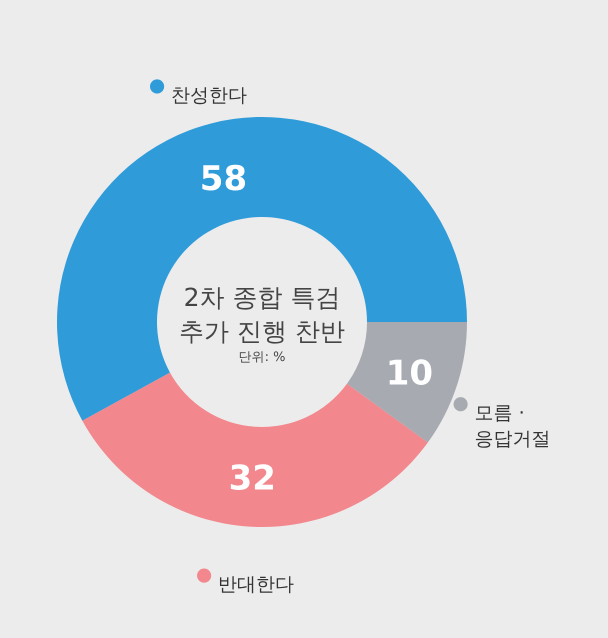  I want to click on legend-label: 반대한다, so click(256, 585).